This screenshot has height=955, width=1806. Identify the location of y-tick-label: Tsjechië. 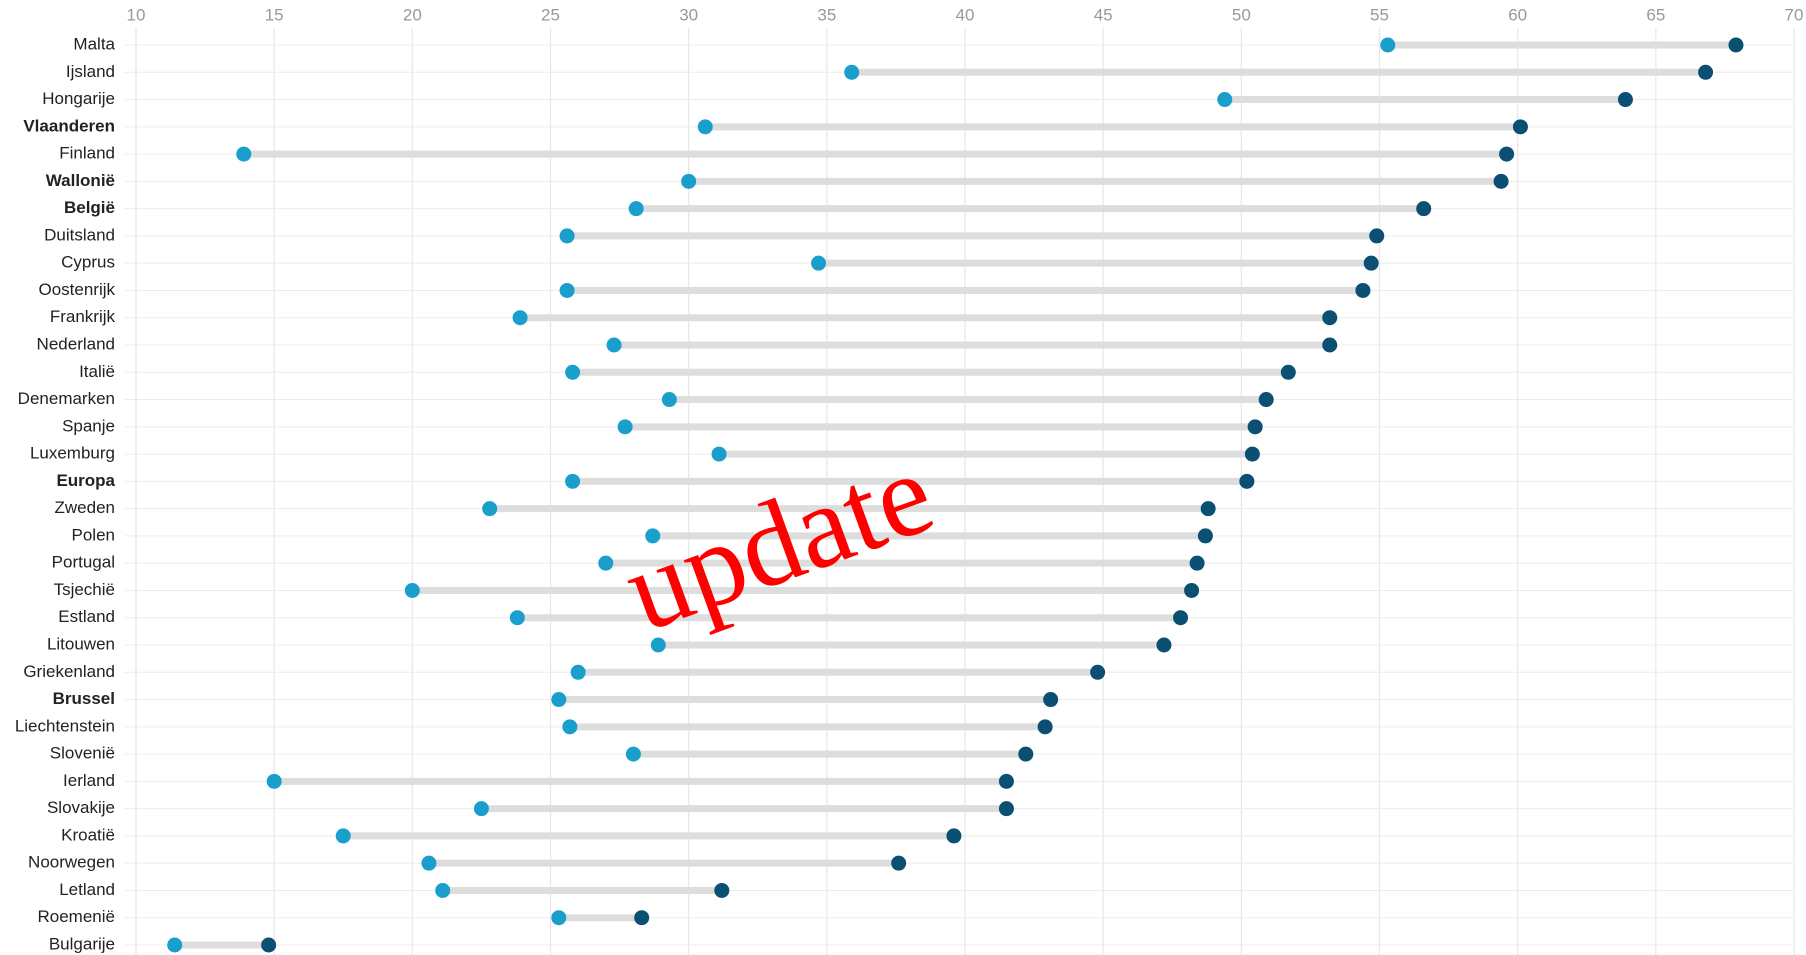
(84, 589).